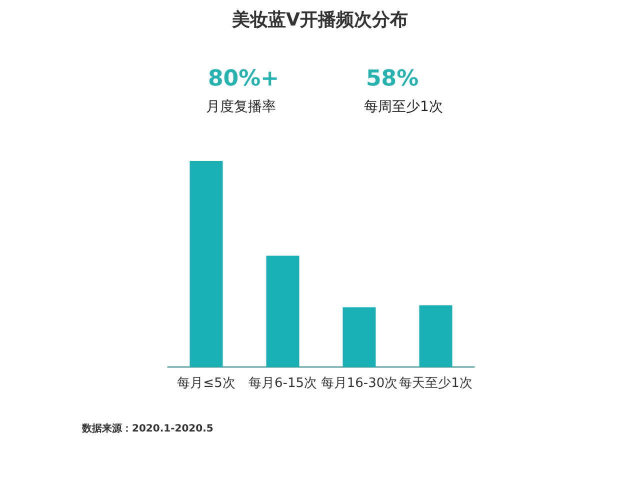  What do you see at coordinates (283, 383) in the screenshot?
I see `x-tick-label: 每月6-15次` at bounding box center [283, 383].